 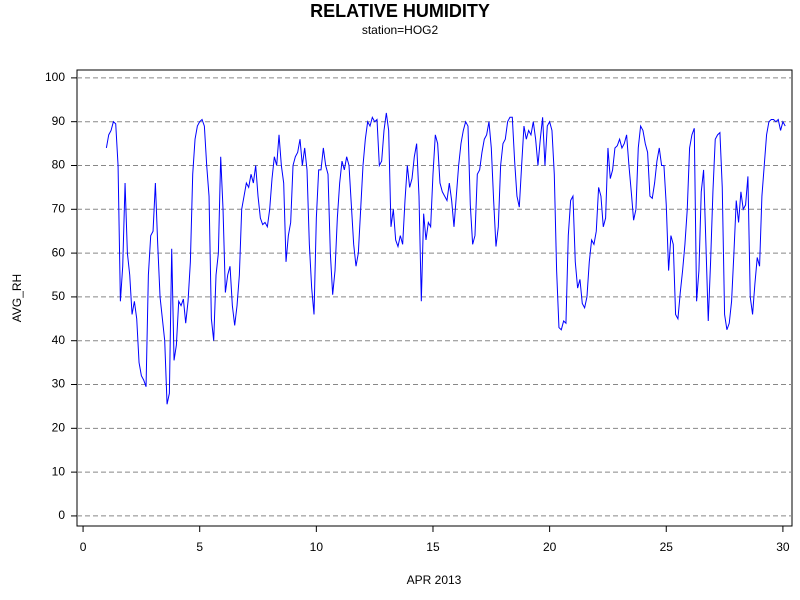 I want to click on x-tick-label: 25, so click(x=667, y=547).